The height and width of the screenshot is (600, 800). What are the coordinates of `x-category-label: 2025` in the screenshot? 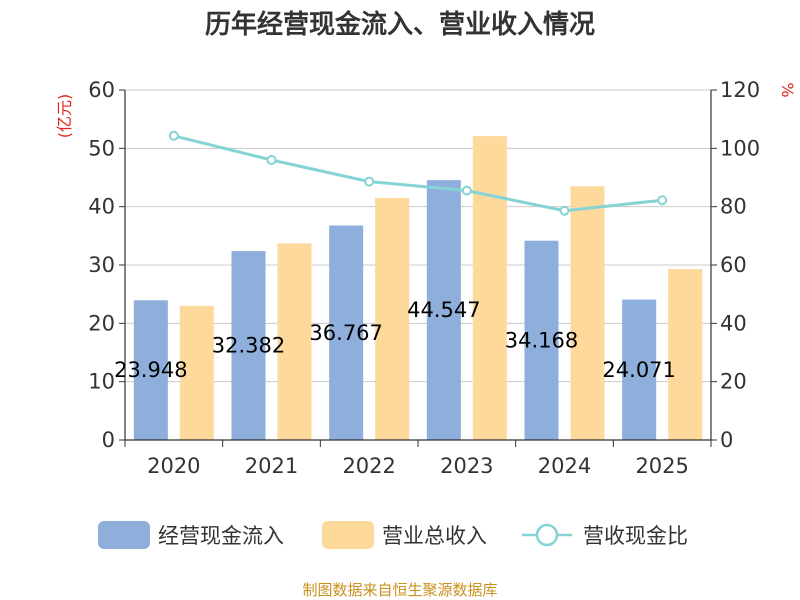 It's located at (661, 466).